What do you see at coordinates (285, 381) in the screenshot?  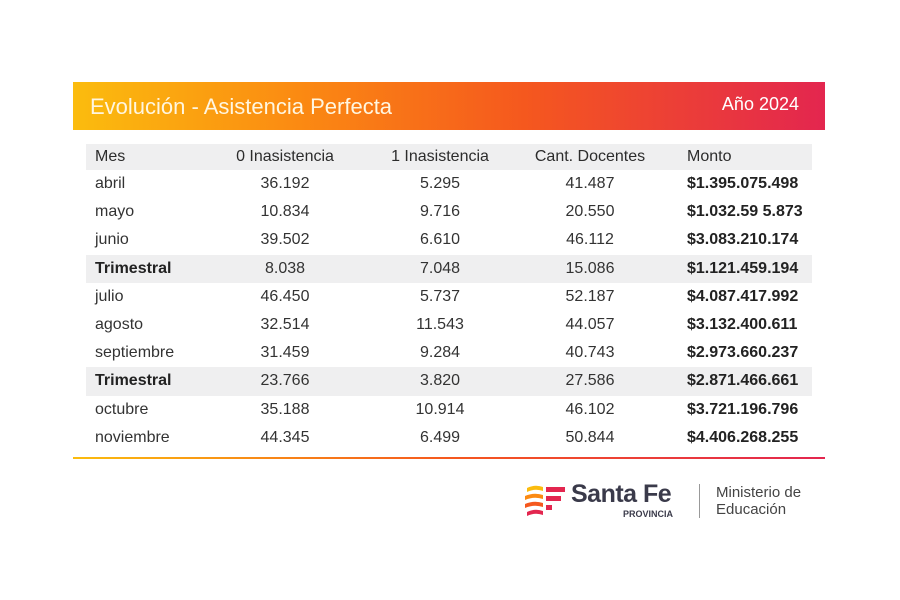 I see `cell-0-inasistencia: 23.766` at bounding box center [285, 381].